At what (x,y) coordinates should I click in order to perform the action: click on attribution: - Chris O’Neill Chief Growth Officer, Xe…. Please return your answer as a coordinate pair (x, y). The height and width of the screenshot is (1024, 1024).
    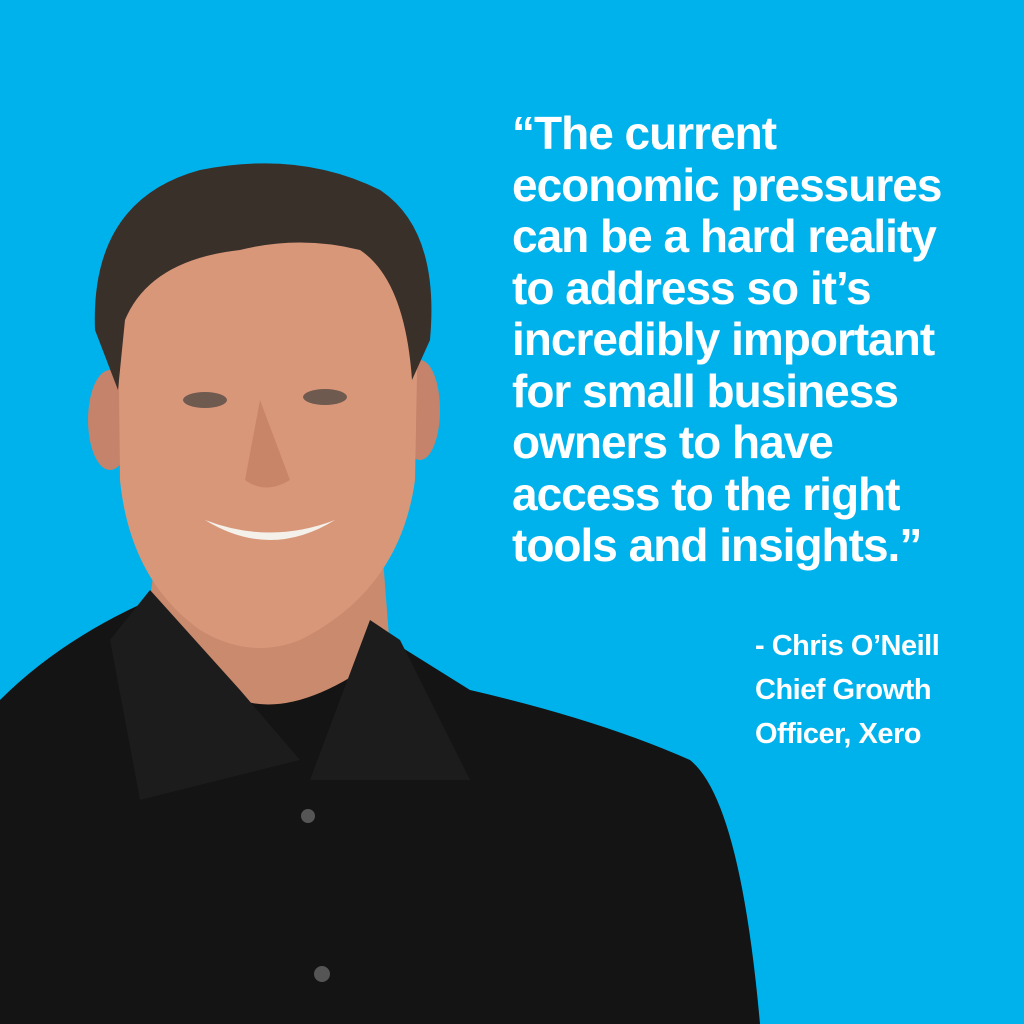
    Looking at the image, I should click on (847, 690).